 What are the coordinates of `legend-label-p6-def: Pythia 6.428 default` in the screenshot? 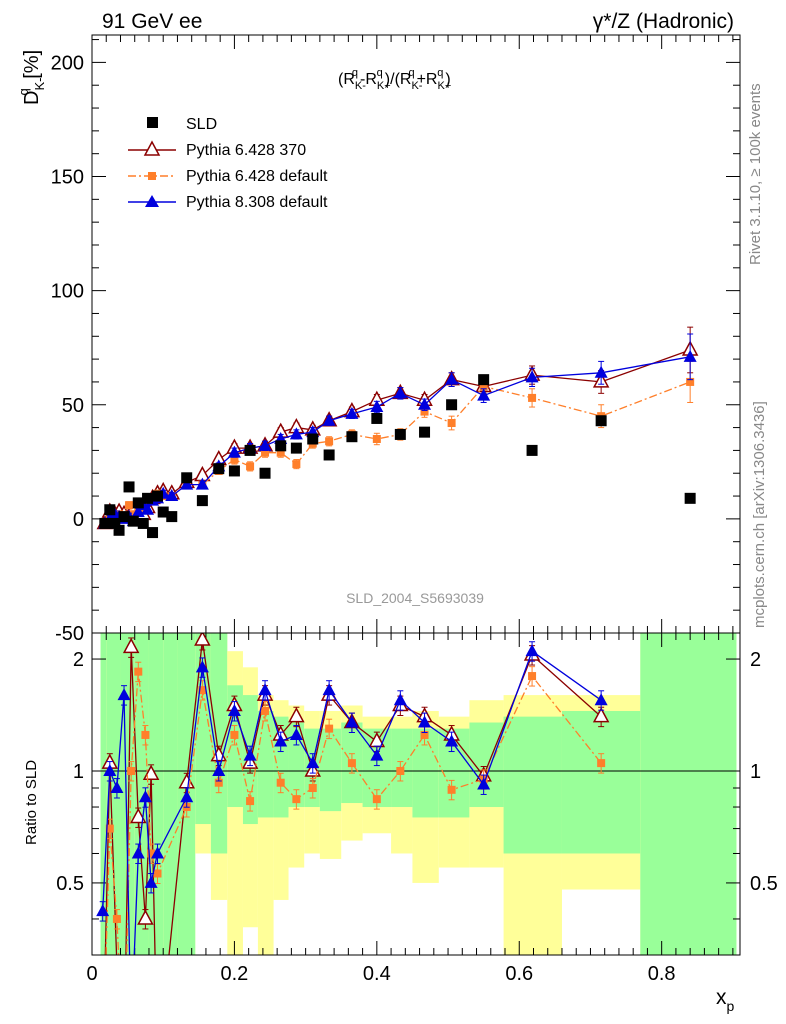 It's located at (257, 176).